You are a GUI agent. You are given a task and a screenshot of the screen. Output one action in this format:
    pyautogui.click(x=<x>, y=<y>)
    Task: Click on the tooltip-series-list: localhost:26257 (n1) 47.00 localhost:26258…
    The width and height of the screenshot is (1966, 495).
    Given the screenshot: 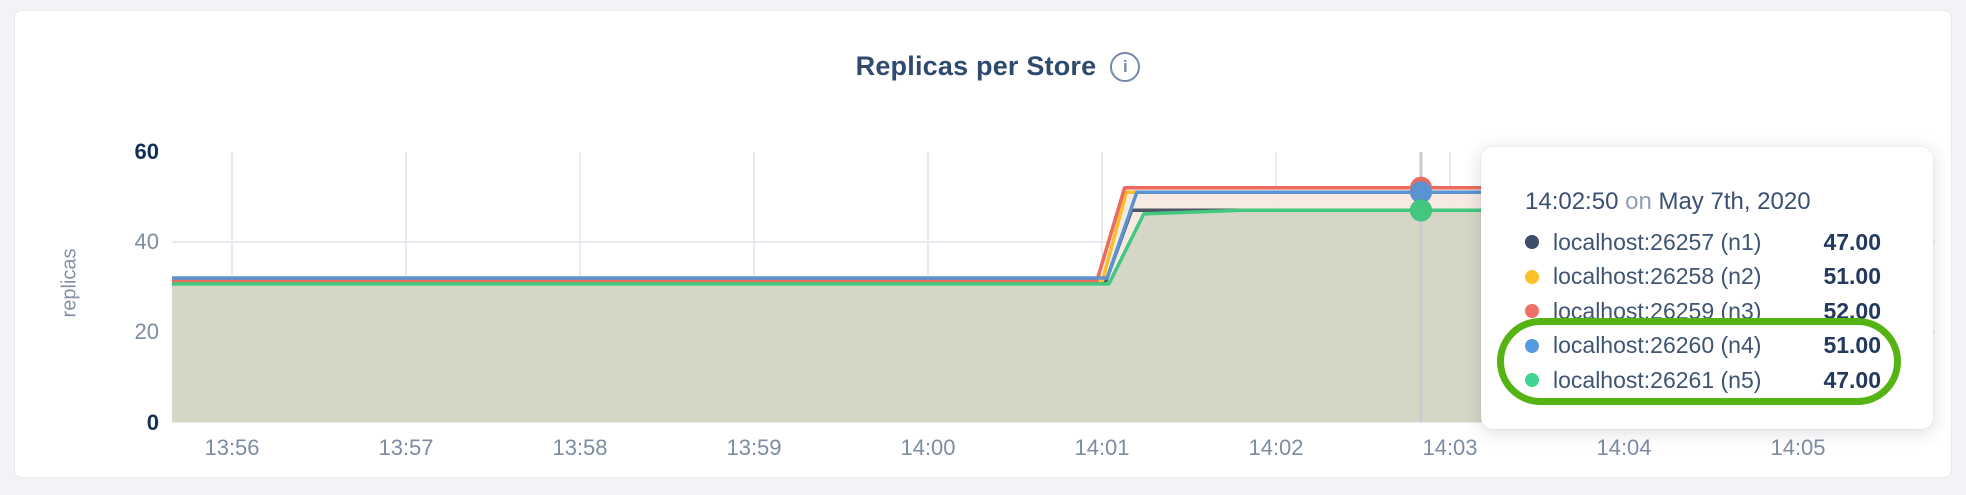 What is the action you would take?
    pyautogui.click(x=1703, y=311)
    